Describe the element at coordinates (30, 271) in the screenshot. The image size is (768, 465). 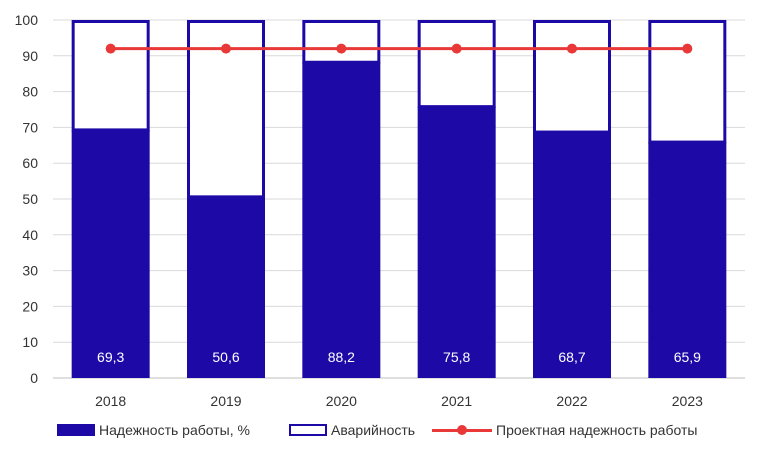
I see `y-tick-label: 30` at that location.